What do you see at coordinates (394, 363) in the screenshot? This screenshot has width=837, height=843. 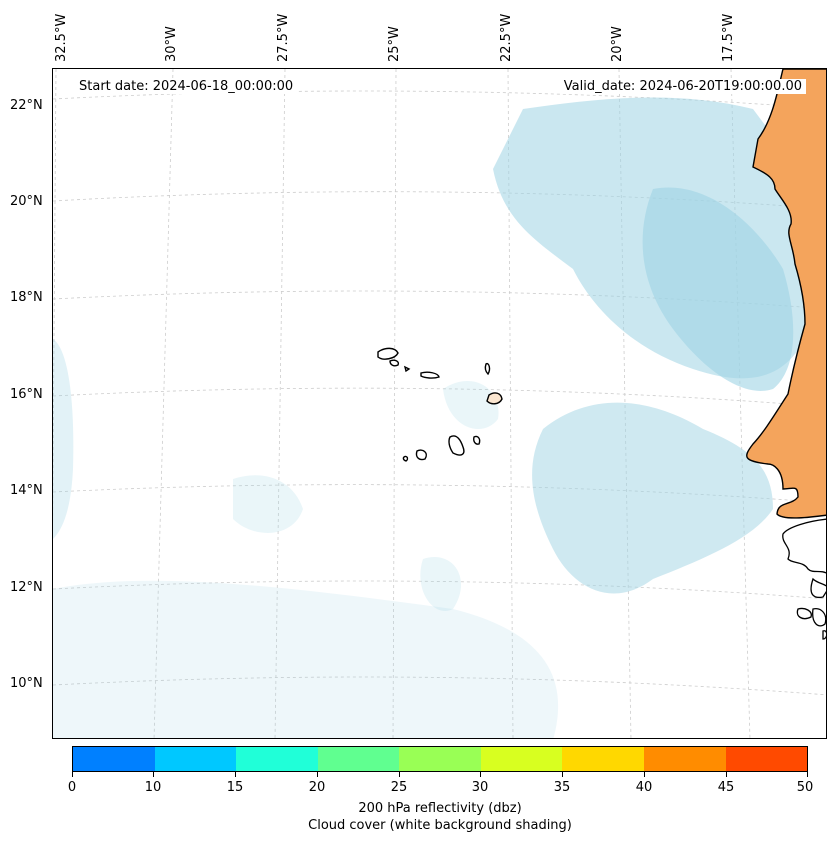 I see `island-sao-vicente` at bounding box center [394, 363].